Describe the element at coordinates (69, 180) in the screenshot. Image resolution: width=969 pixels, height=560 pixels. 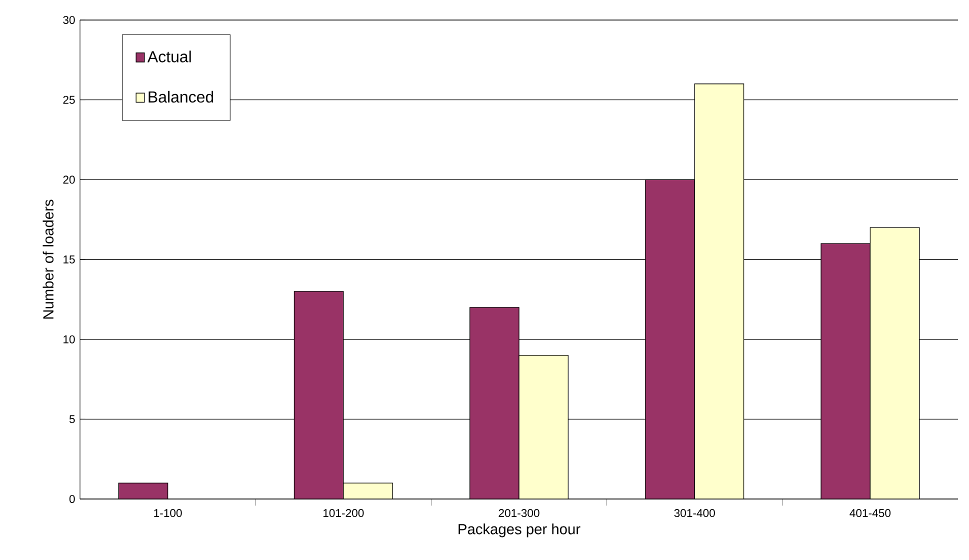
I see `y-tick-label: 20` at that location.